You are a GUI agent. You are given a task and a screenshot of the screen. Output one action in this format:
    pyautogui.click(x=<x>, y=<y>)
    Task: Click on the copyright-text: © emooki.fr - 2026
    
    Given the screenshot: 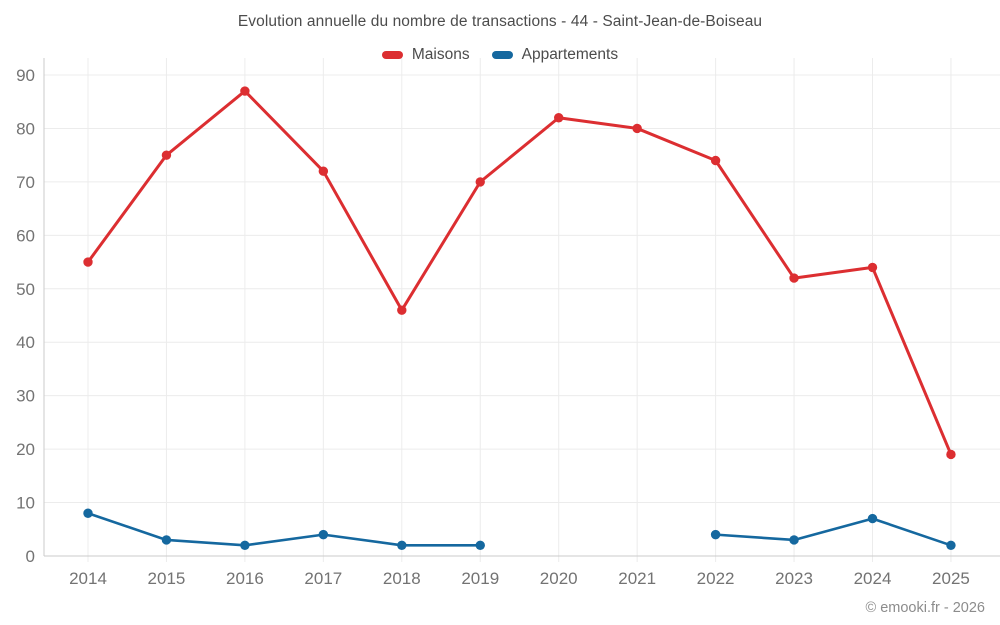 What is the action you would take?
    pyautogui.click(x=925, y=608)
    